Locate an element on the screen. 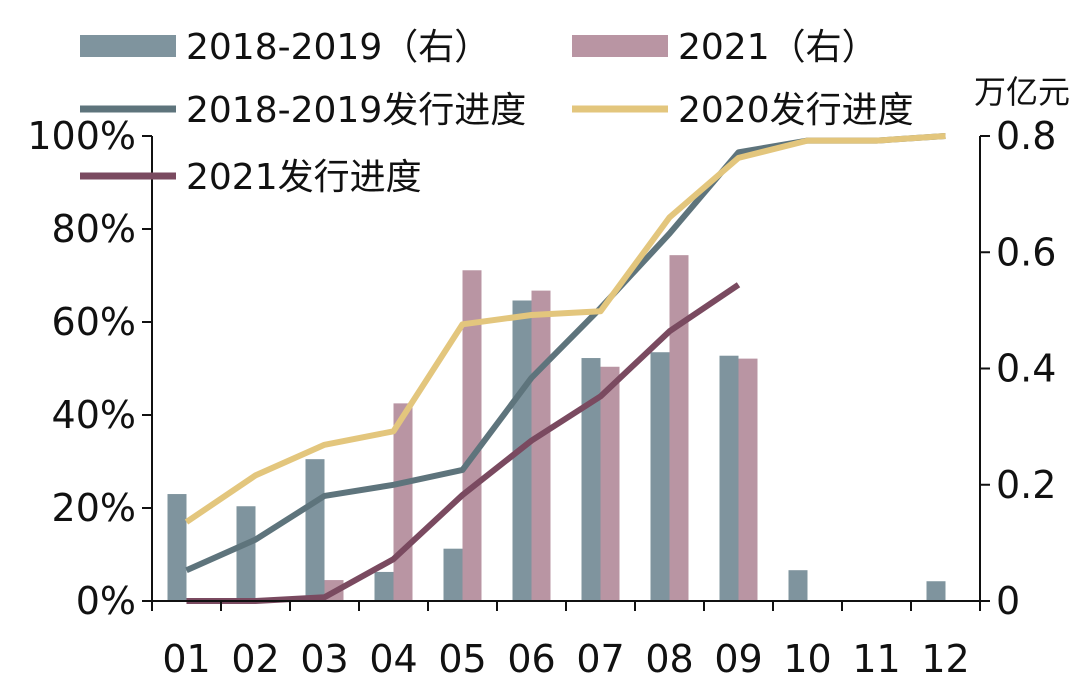 This screenshot has height=688, width=1080. x-tick-label: 11 is located at coordinates (876, 659).